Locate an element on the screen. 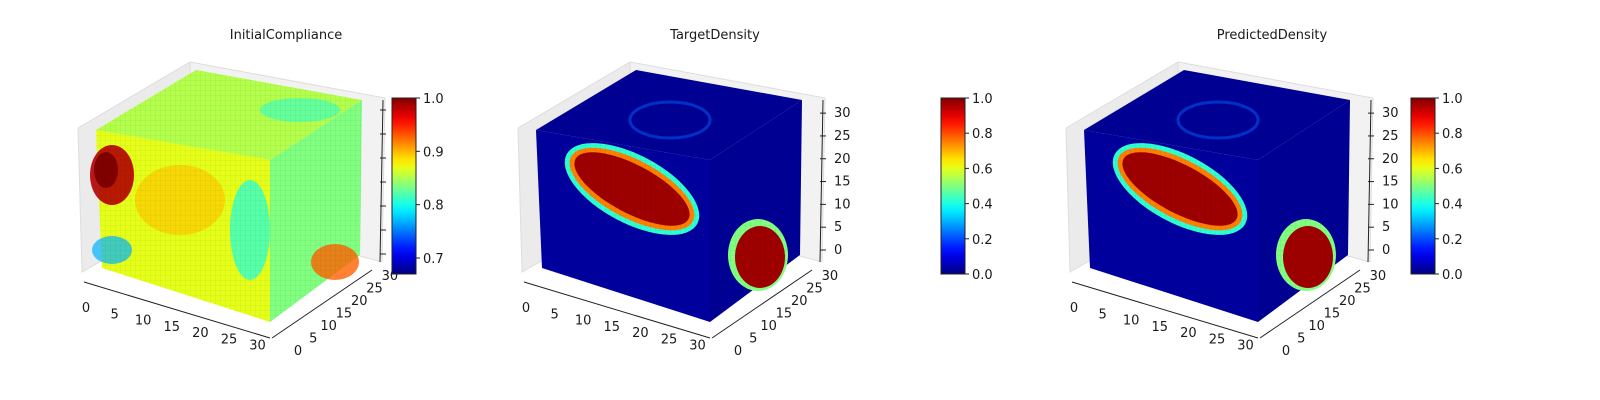  panel-title: TargetDensity is located at coordinates (714, 35).